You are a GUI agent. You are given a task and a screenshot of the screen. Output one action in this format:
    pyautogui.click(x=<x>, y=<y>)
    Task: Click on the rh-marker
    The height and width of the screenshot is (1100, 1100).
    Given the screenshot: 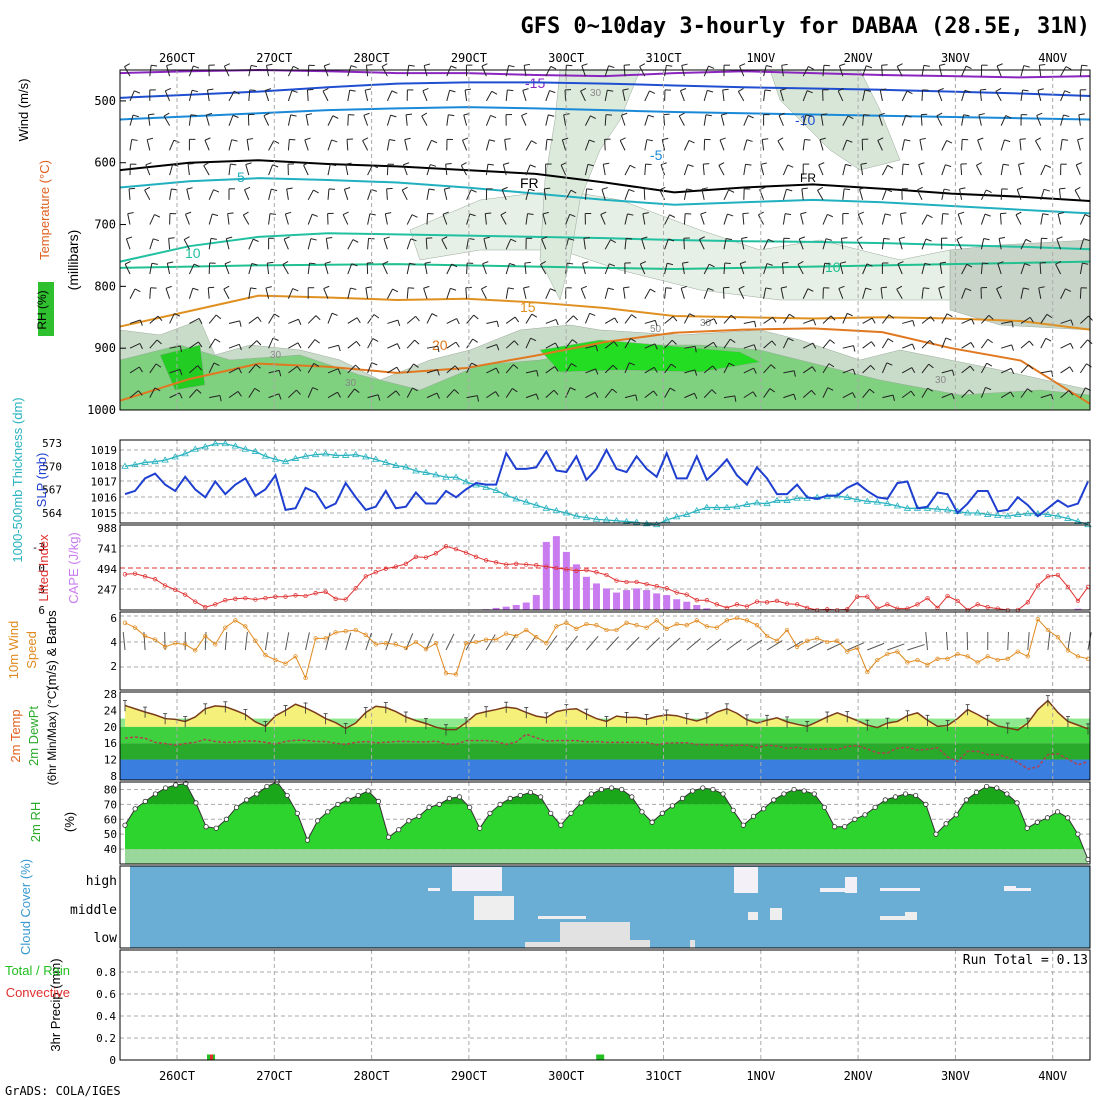 What is the action you would take?
    pyautogui.click(x=480, y=828)
    